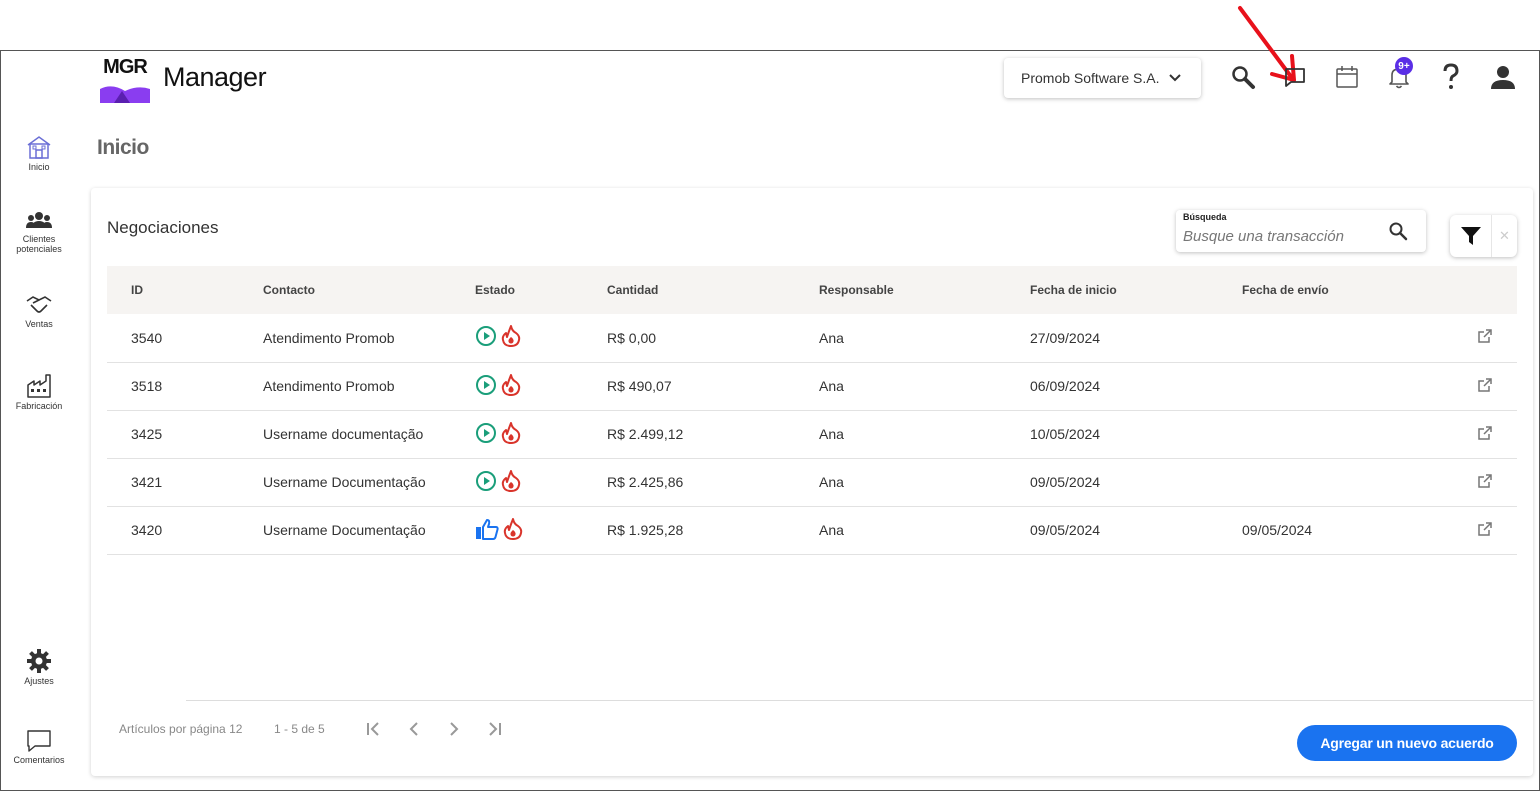  Describe the element at coordinates (639, 386) in the screenshot. I see `cell-amount: R$ 490,07` at that location.